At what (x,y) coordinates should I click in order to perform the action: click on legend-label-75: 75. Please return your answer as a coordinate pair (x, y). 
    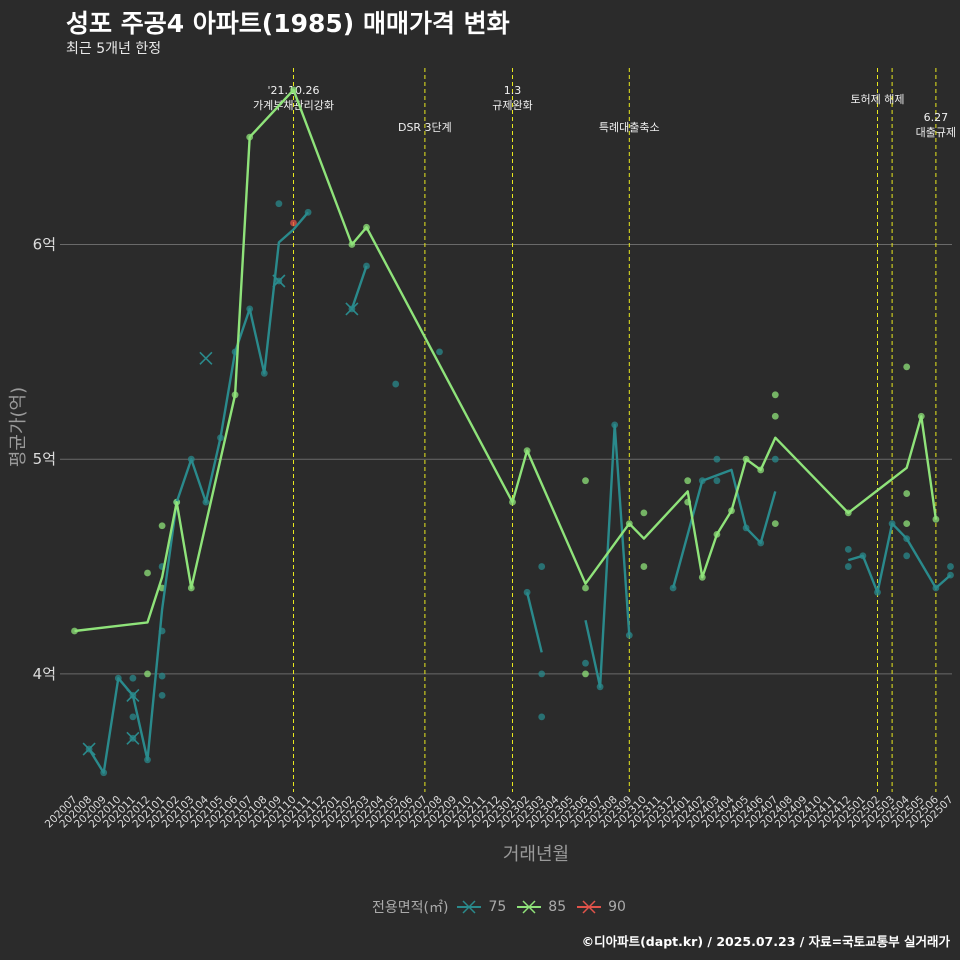
    Looking at the image, I should click on (497, 907).